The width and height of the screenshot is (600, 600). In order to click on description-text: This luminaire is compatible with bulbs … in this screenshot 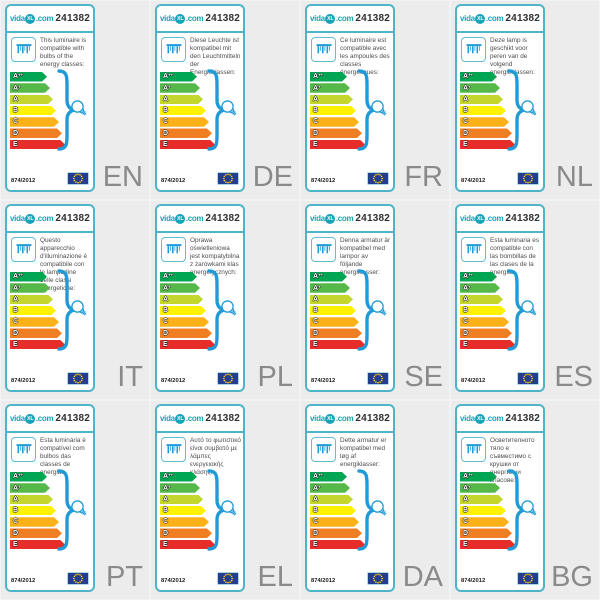, I will do `click(63, 52)`.